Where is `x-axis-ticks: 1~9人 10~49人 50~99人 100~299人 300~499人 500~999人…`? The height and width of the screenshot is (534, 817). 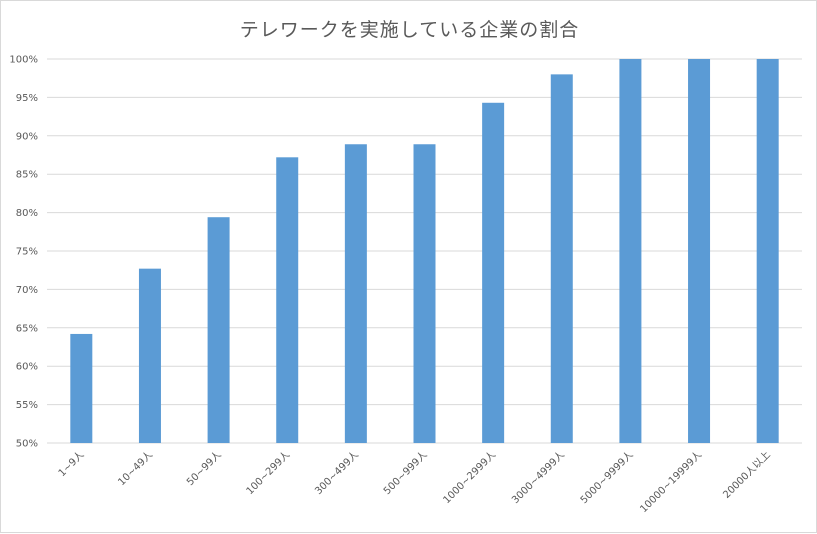 x-axis-ticks: 1~9人 10~49人 50~99人 100~299人 300~499人 500~999人… is located at coordinates (414, 482).